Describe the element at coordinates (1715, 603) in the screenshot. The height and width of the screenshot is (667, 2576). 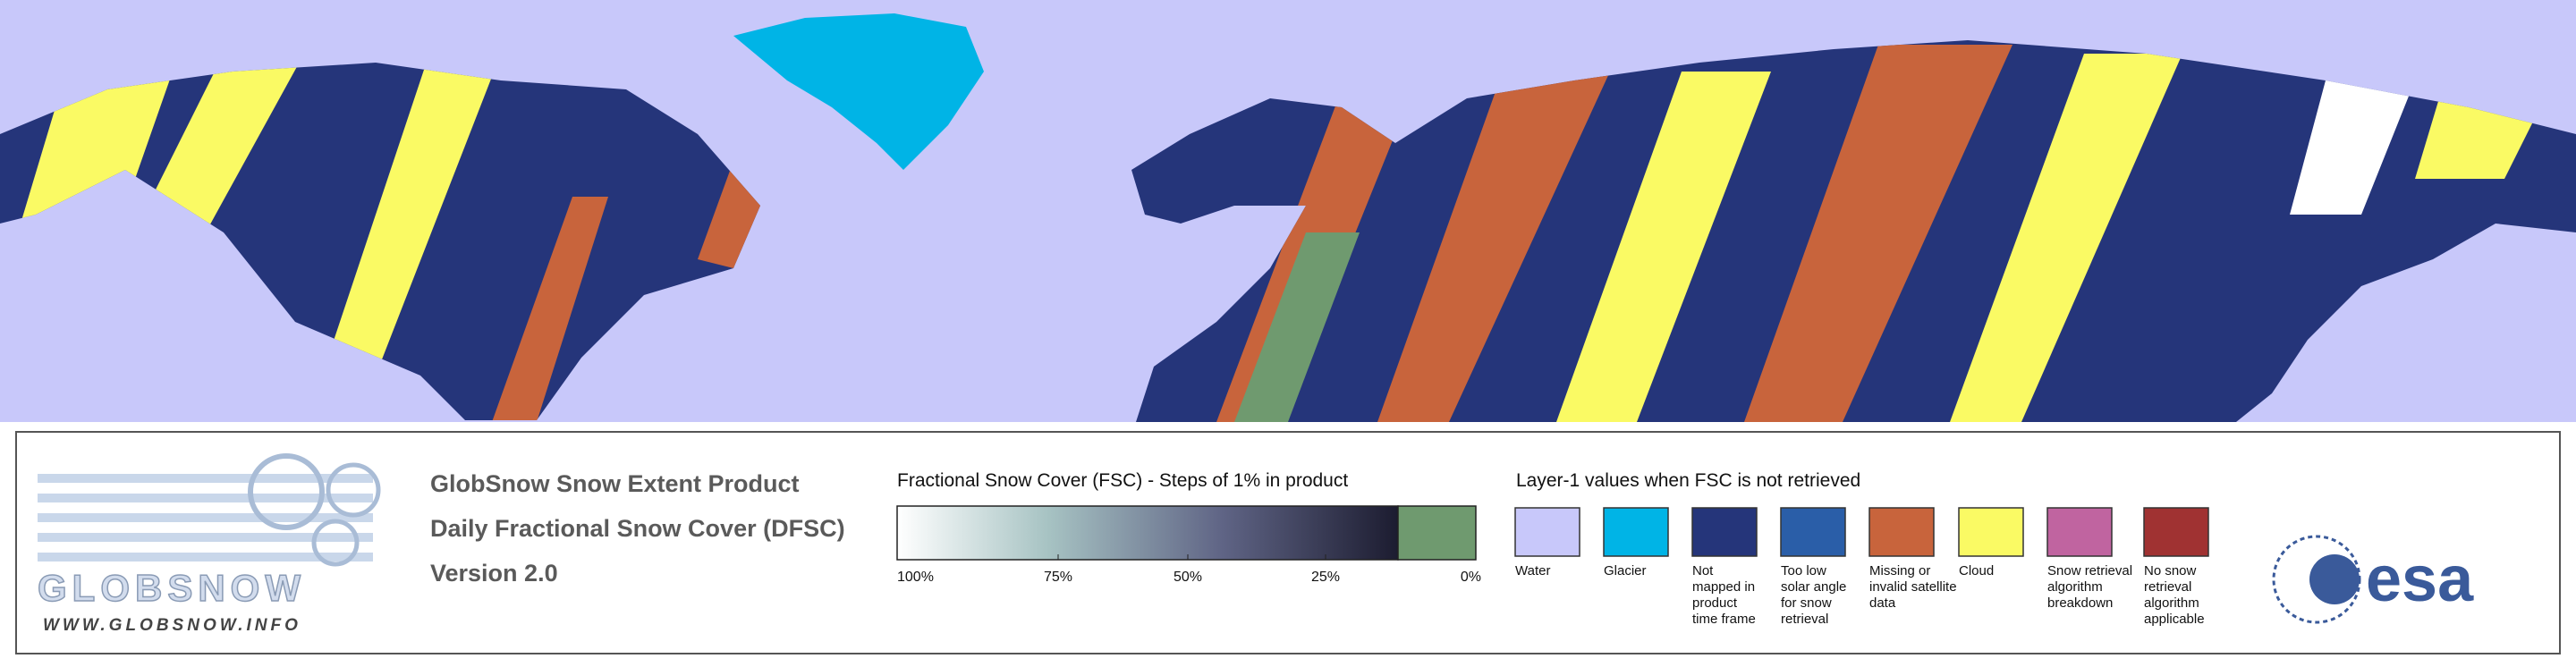
I see `legend-label: product` at that location.